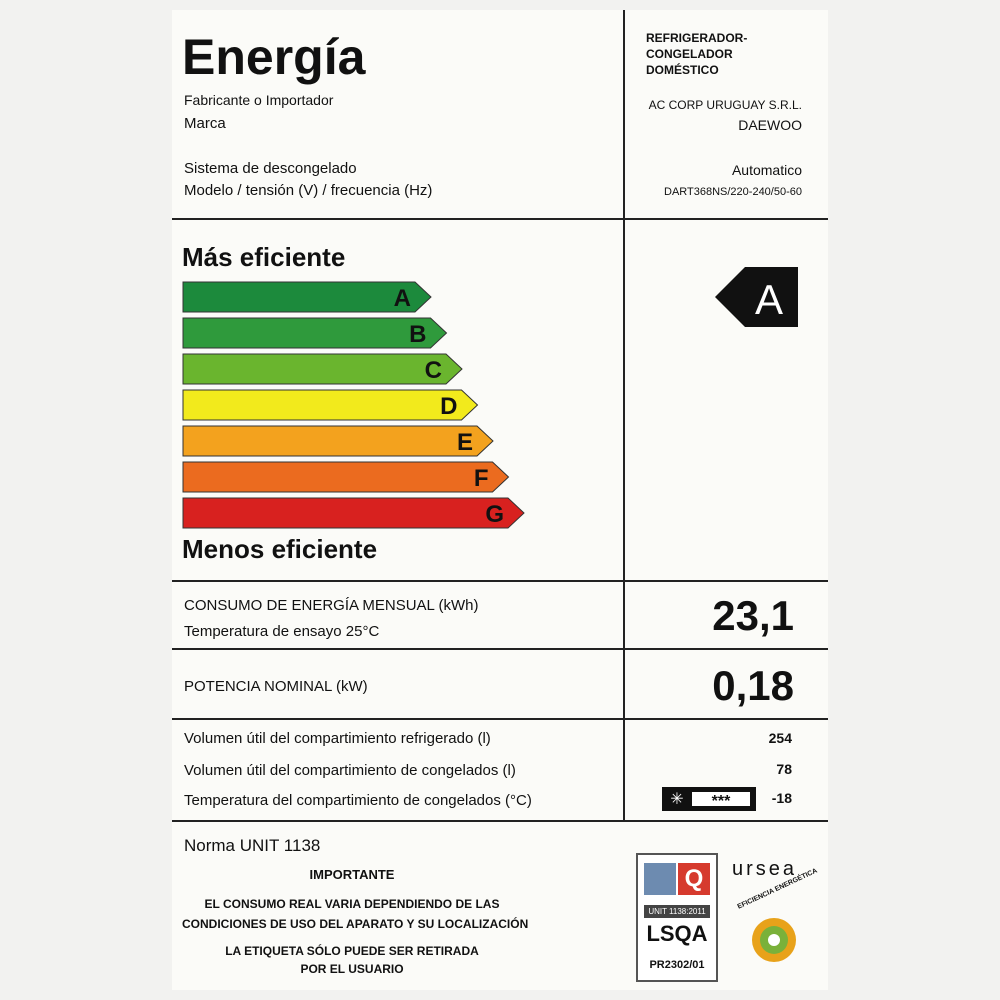  I want to click on field-value: AC CORP URUGUAY S.R.L., so click(725, 105).